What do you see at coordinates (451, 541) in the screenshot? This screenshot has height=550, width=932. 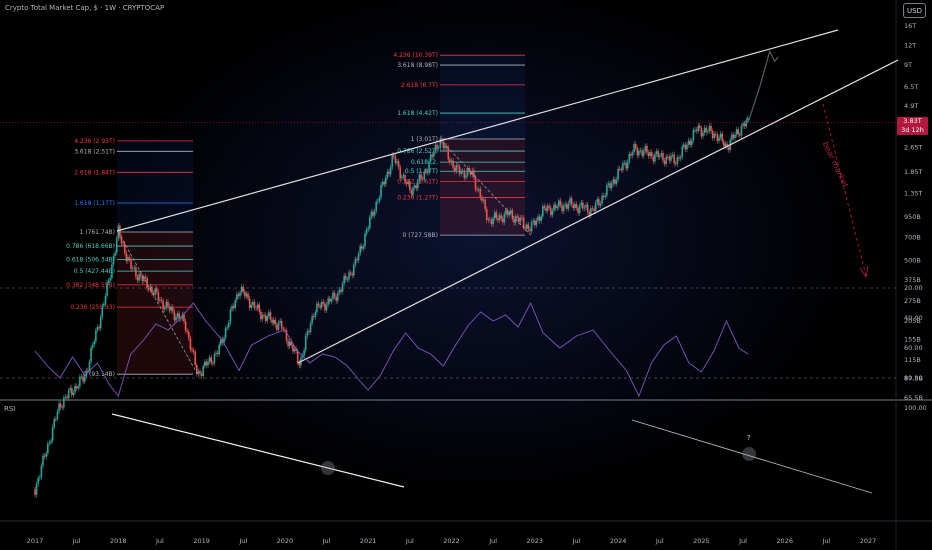 I see `x-tick-label: 2022` at bounding box center [451, 541].